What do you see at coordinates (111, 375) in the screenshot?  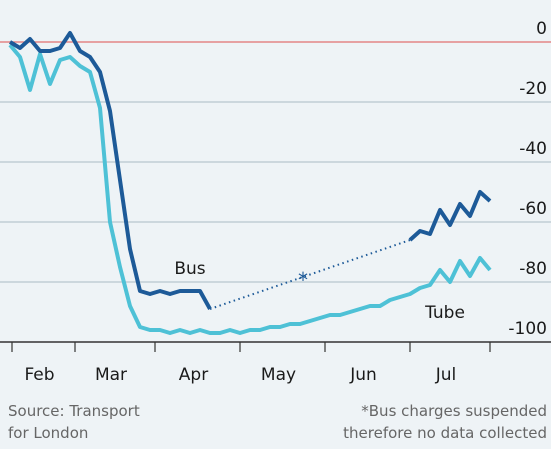 I see `x-tick-label: Mar` at bounding box center [111, 375].